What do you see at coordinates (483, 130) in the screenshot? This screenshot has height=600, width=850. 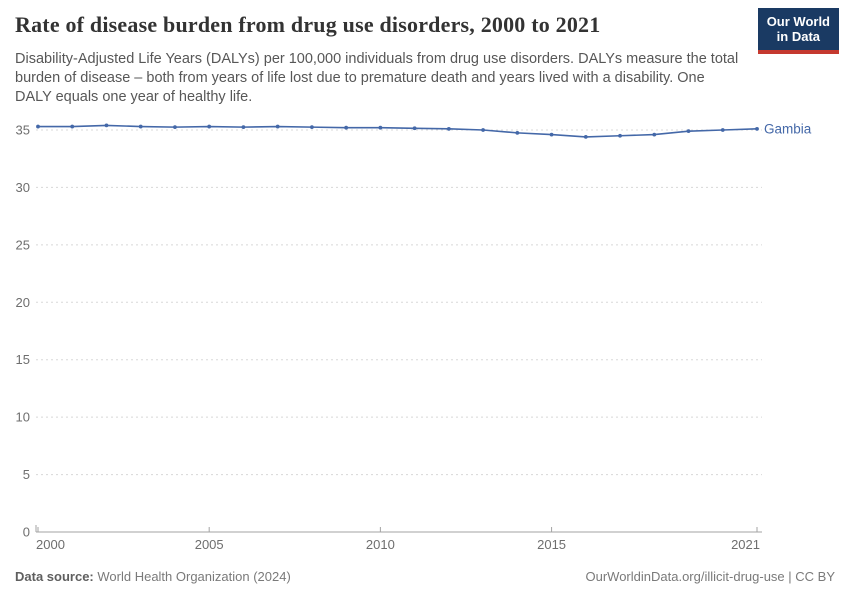 I see `data-point-2013` at bounding box center [483, 130].